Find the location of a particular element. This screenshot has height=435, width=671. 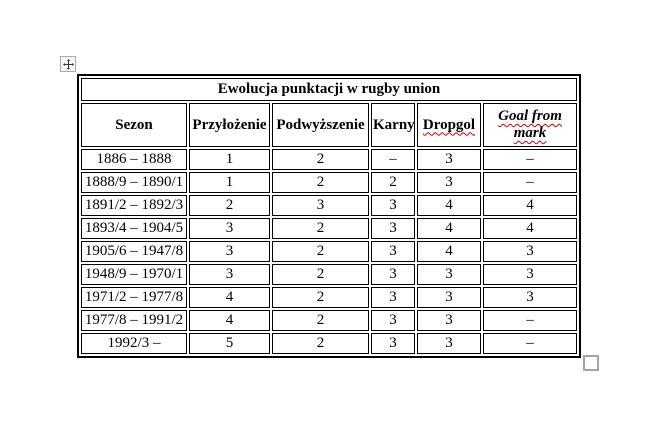

cell-value: 5 is located at coordinates (229, 343).